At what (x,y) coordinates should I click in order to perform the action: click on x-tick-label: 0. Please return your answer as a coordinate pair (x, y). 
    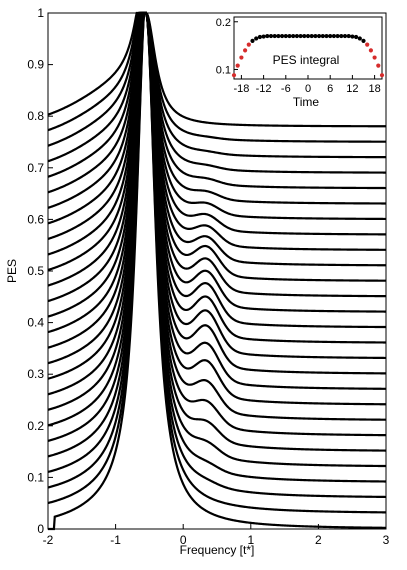
    Looking at the image, I should click on (183, 540).